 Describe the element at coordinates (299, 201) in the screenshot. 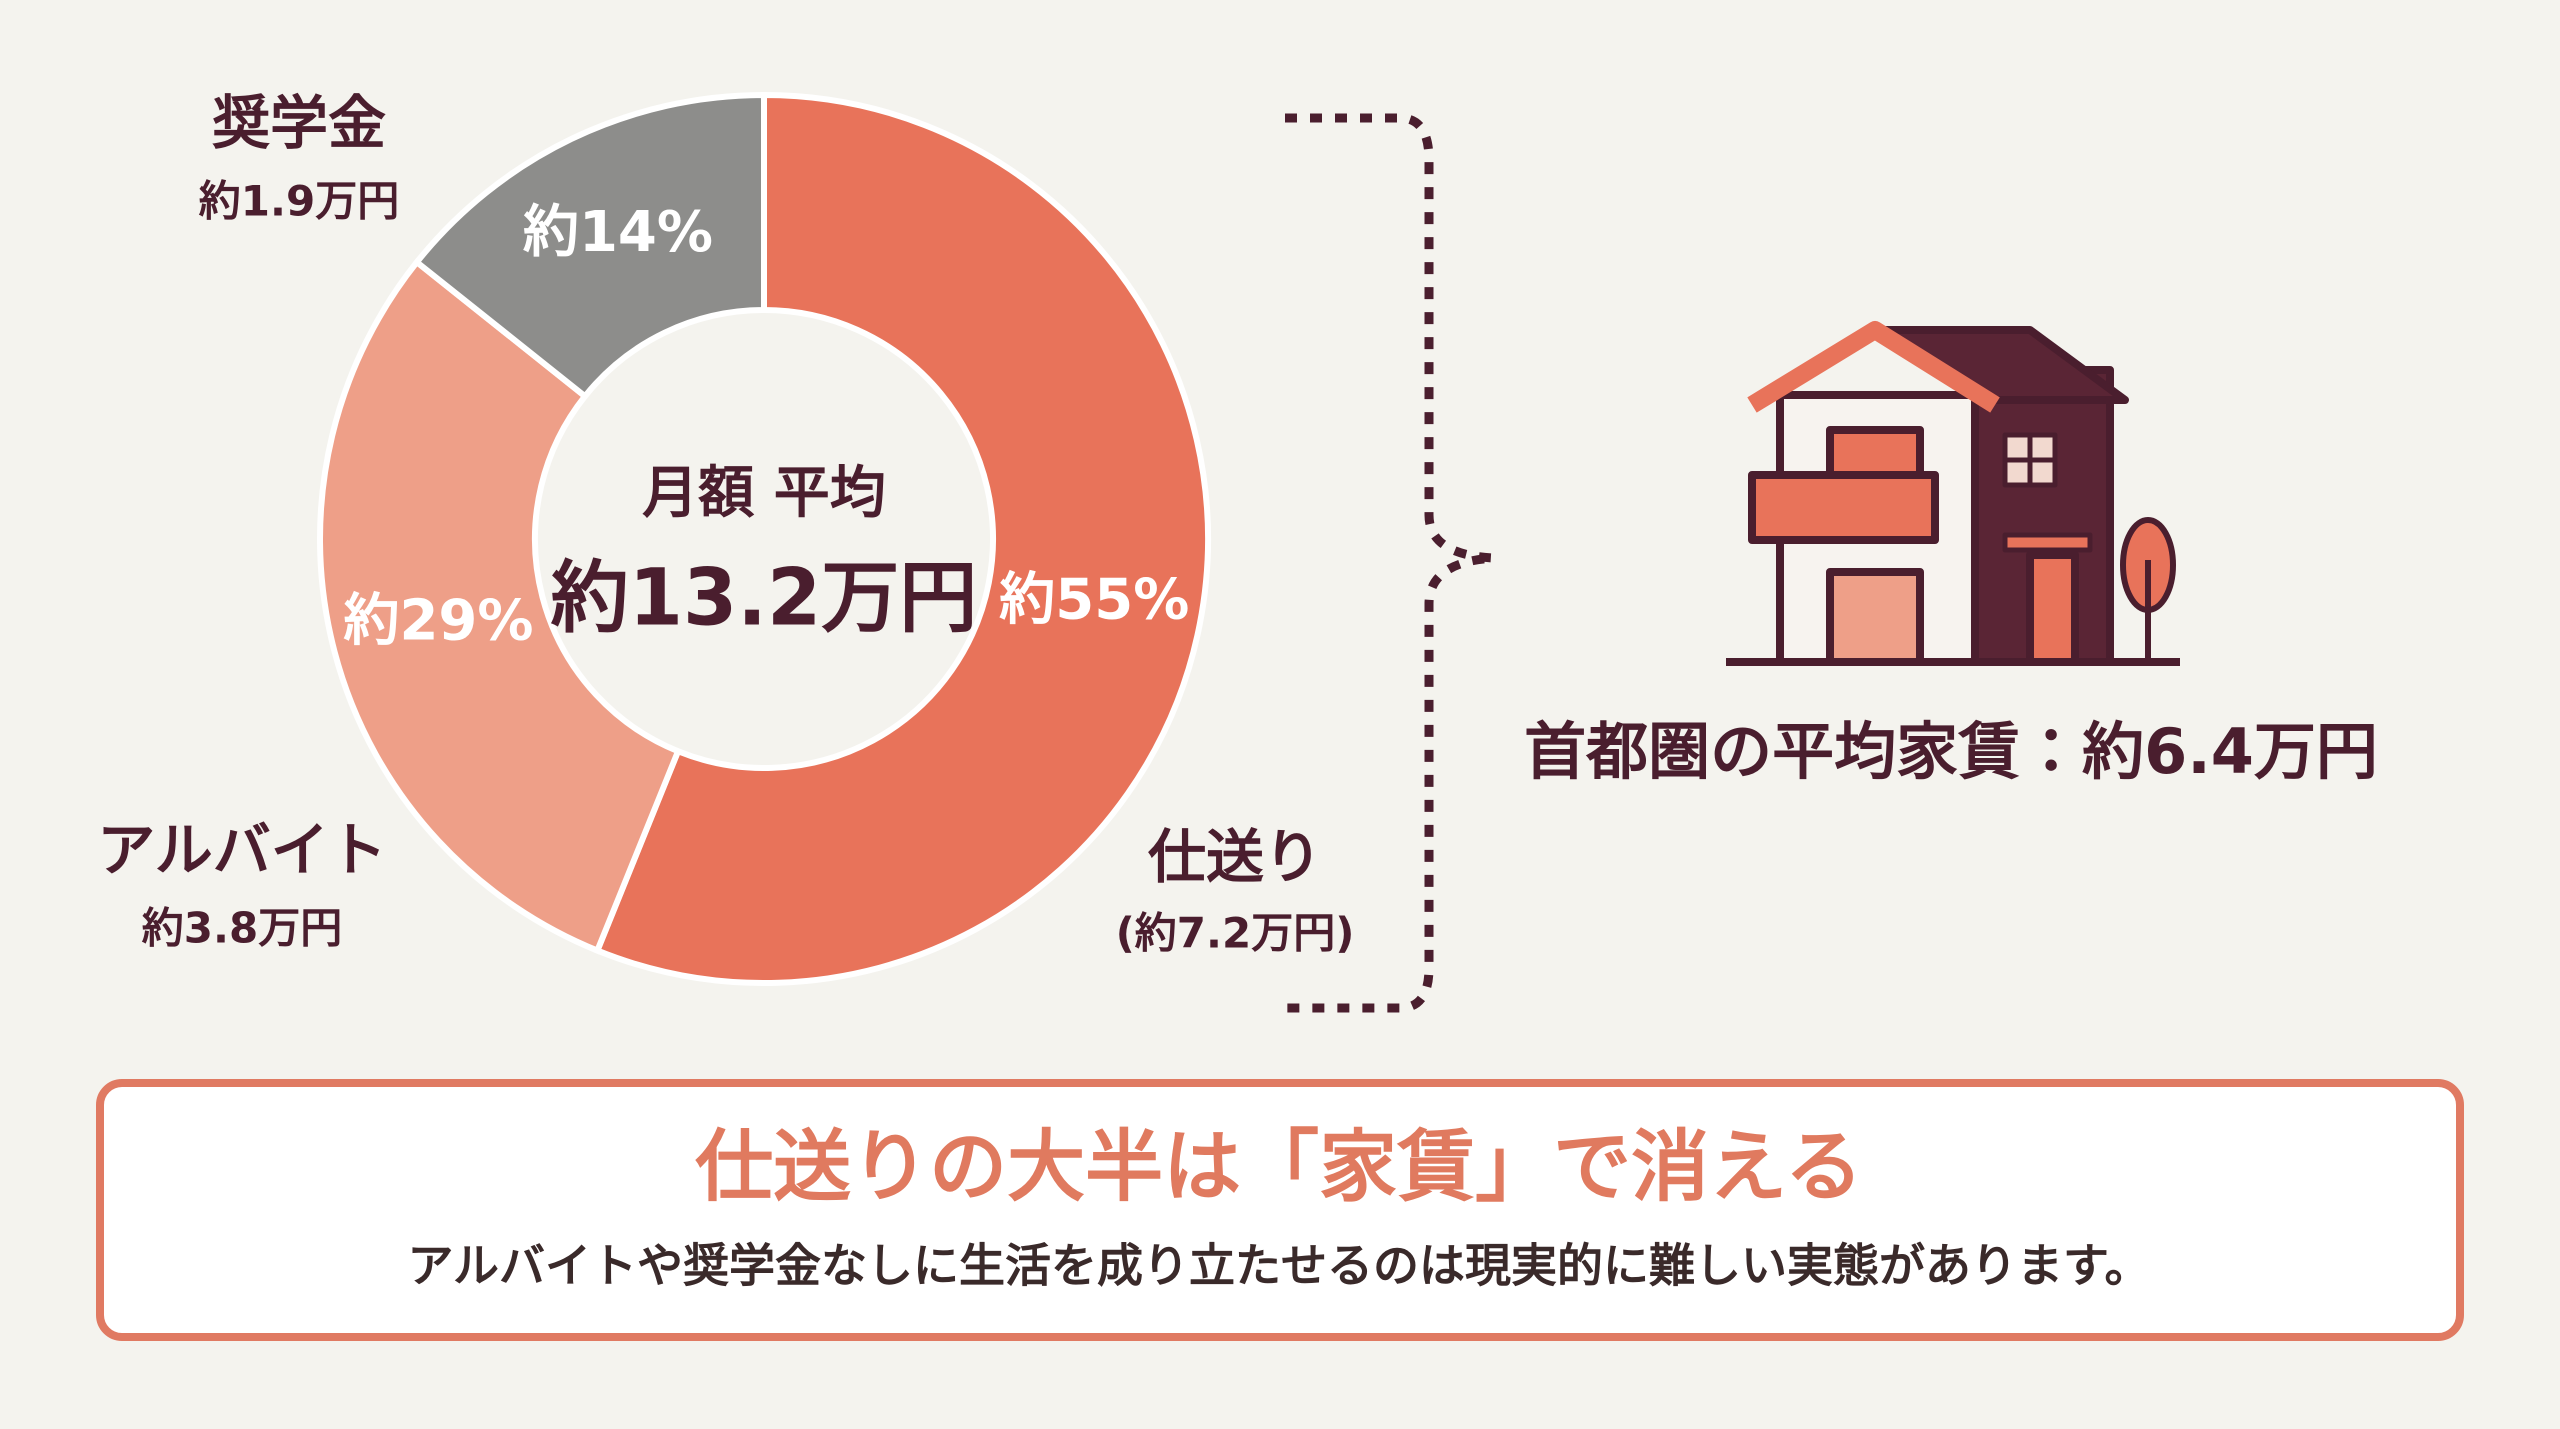

I see `category-amount: 約1.9万円` at that location.